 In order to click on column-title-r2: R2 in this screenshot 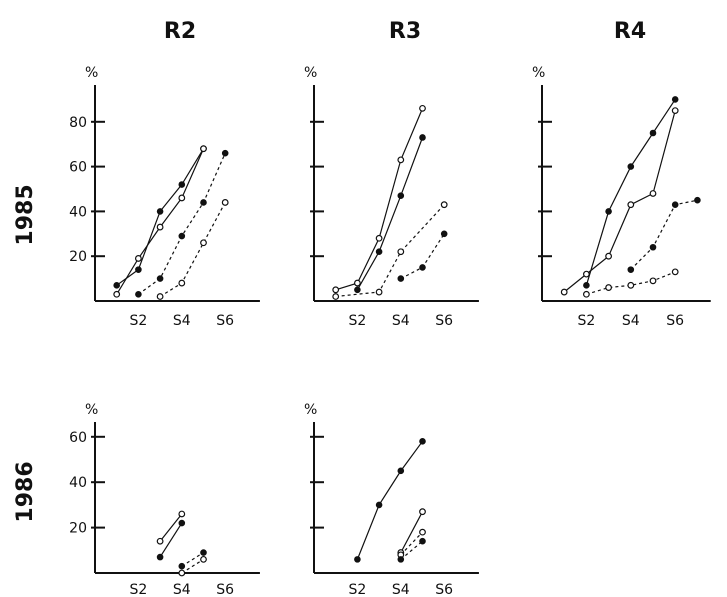, I will do `click(180, 31)`.